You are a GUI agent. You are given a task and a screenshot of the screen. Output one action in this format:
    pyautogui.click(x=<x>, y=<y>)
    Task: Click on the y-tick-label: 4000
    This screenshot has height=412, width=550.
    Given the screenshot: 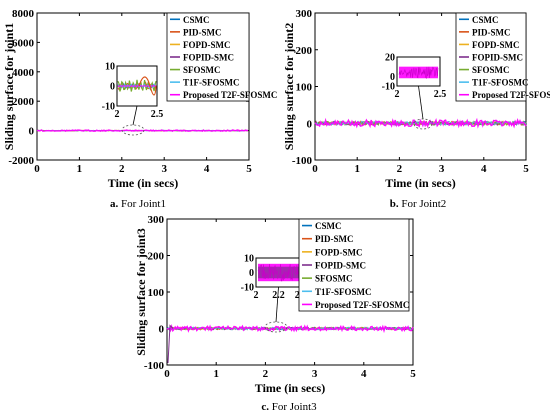 What is the action you would take?
    pyautogui.click(x=23, y=73)
    